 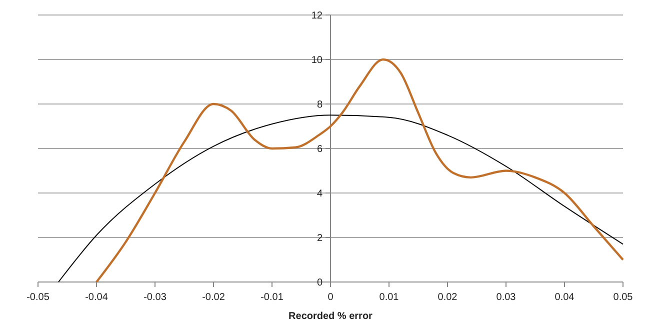 What do you see at coordinates (96, 297) in the screenshot?
I see `x-tick-label: -0.04` at bounding box center [96, 297].